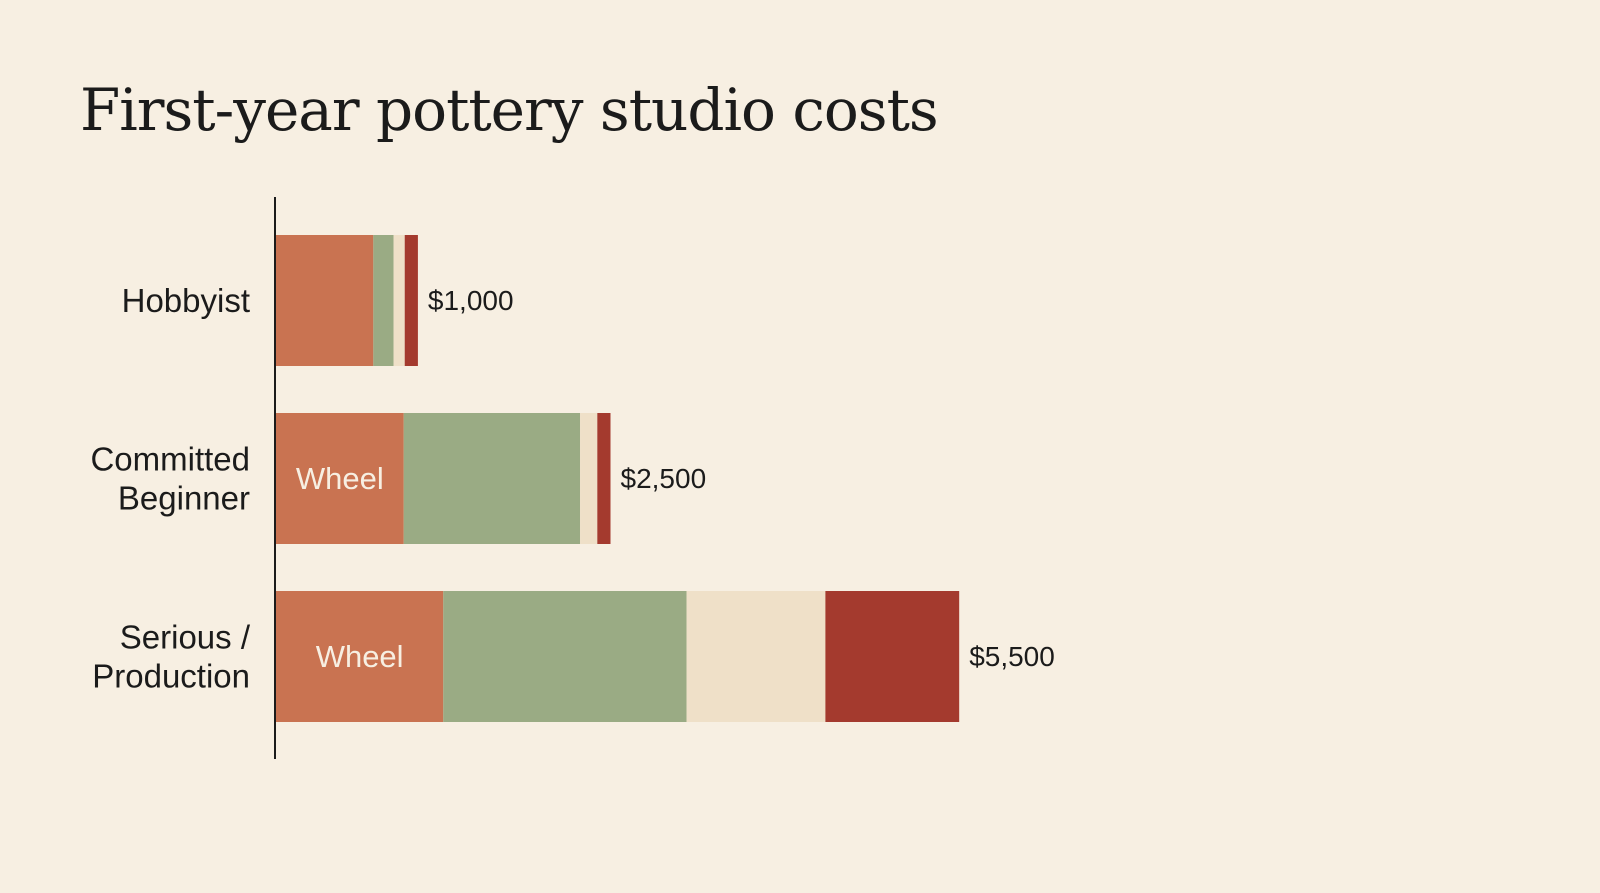  I want to click on total-label: $1,000, so click(471, 300).